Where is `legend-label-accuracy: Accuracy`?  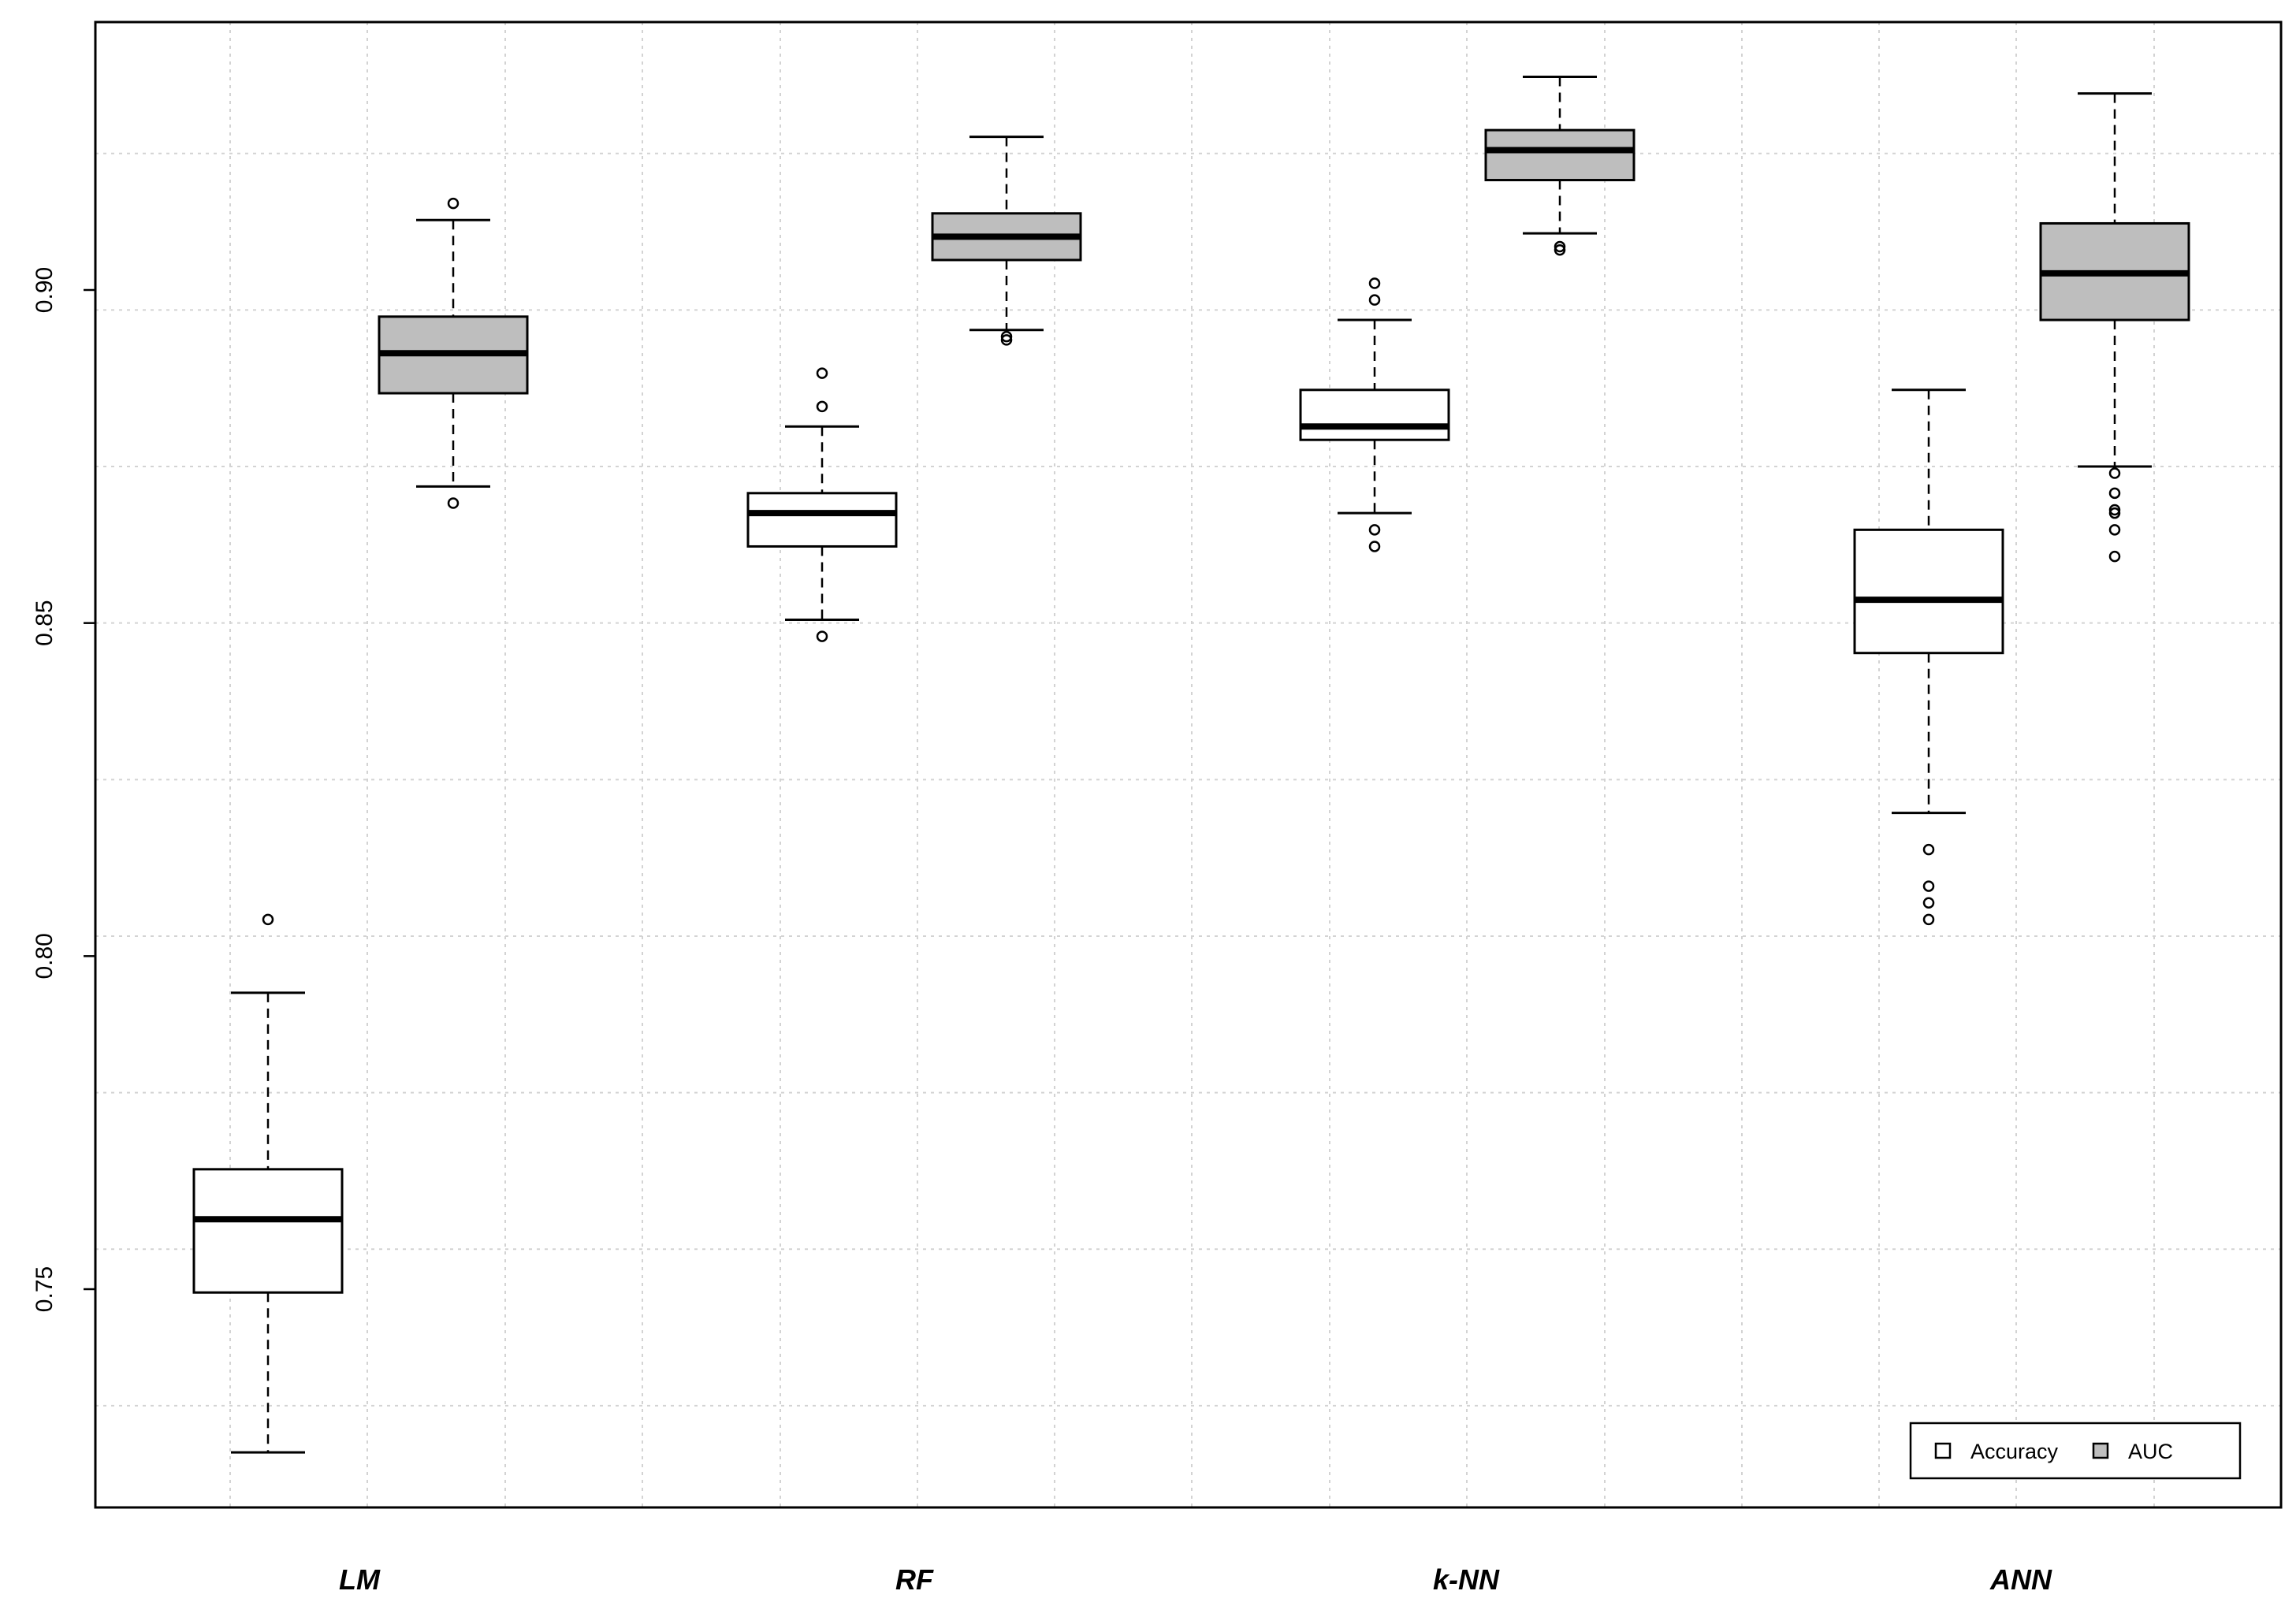
legend-label-accuracy: Accuracy is located at coordinates (2014, 1451).